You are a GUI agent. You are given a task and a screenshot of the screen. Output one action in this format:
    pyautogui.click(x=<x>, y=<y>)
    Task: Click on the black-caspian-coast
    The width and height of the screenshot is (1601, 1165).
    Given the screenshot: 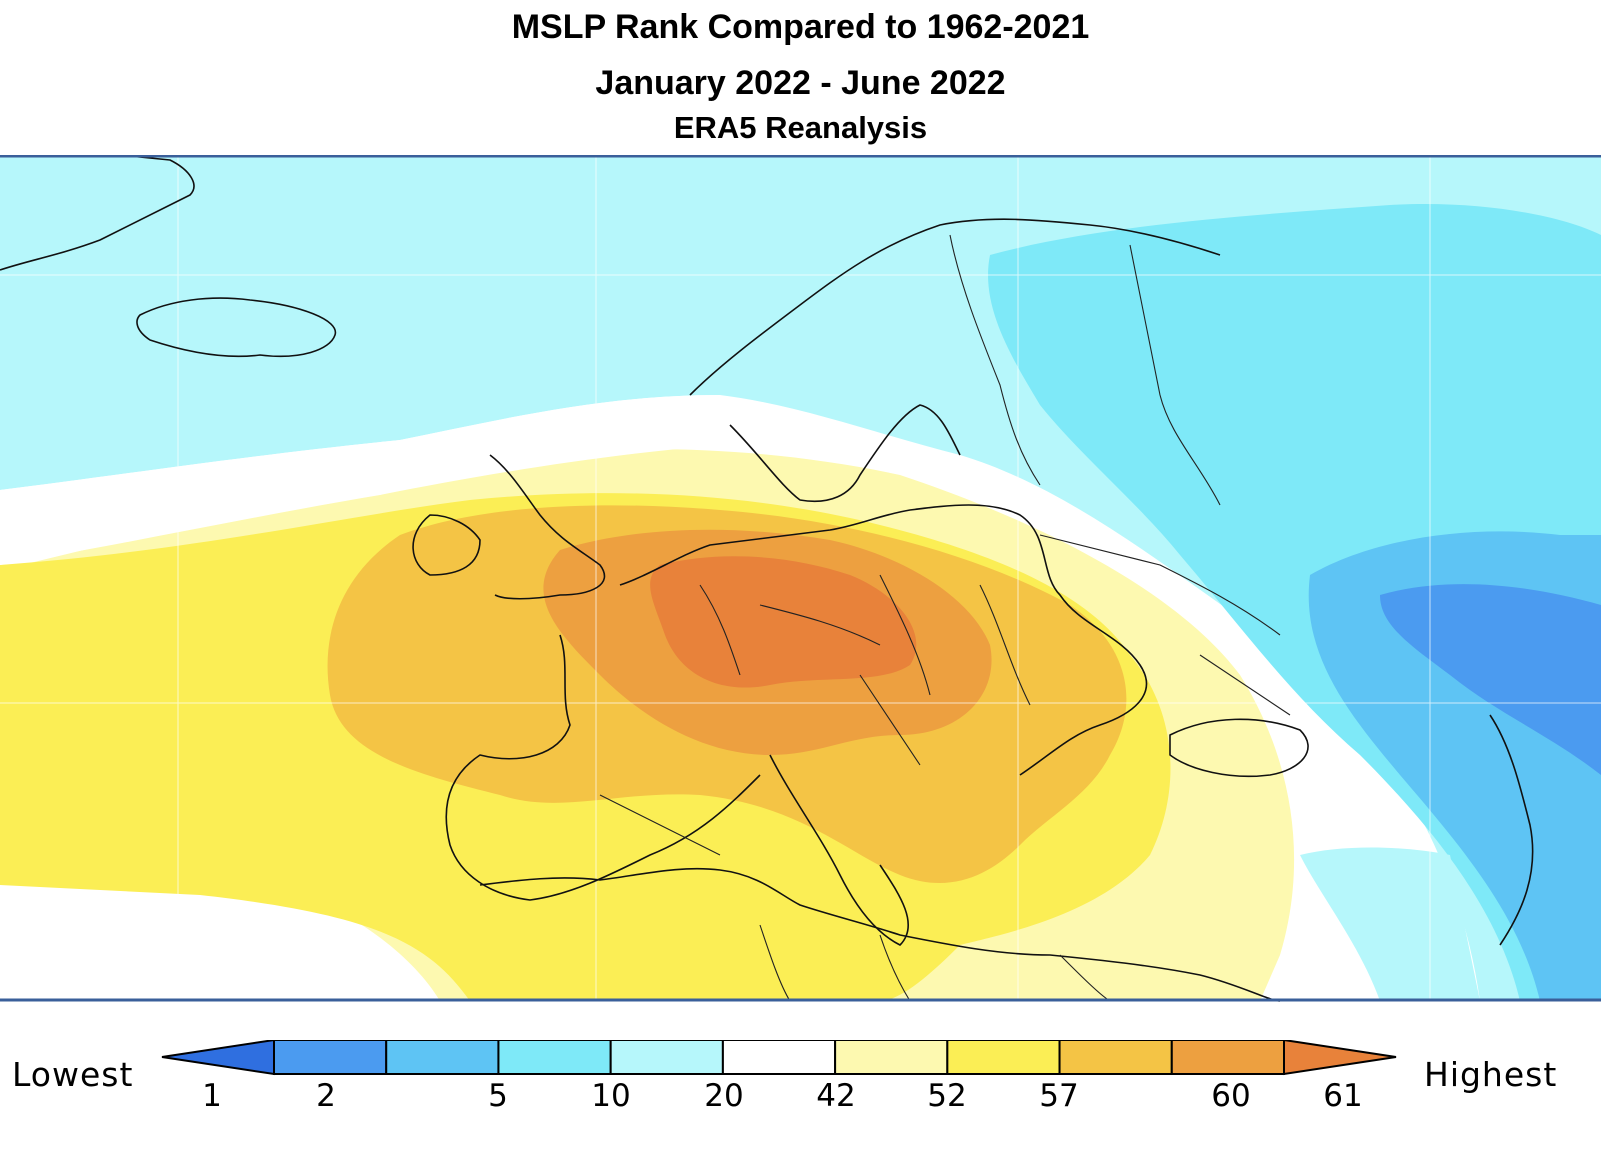 What is the action you would take?
    pyautogui.click(x=1351, y=830)
    